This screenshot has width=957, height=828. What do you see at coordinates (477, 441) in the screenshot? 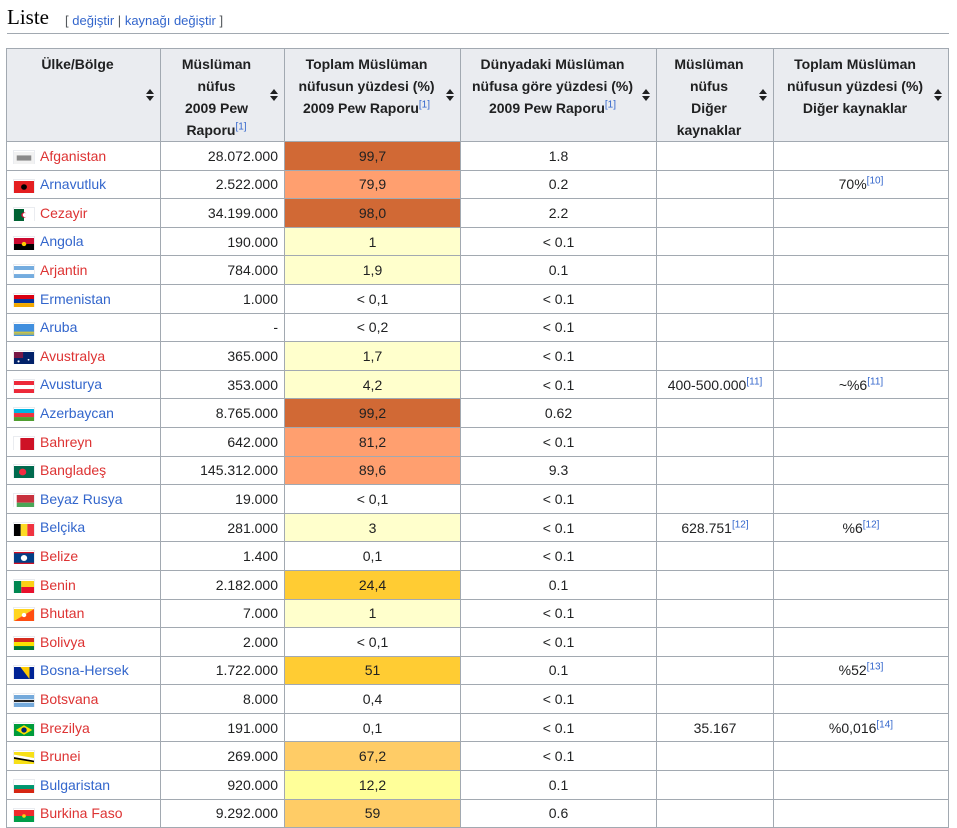
I see `table-row: Bahreyn 642.000 81,2 < 0.1` at bounding box center [477, 441].